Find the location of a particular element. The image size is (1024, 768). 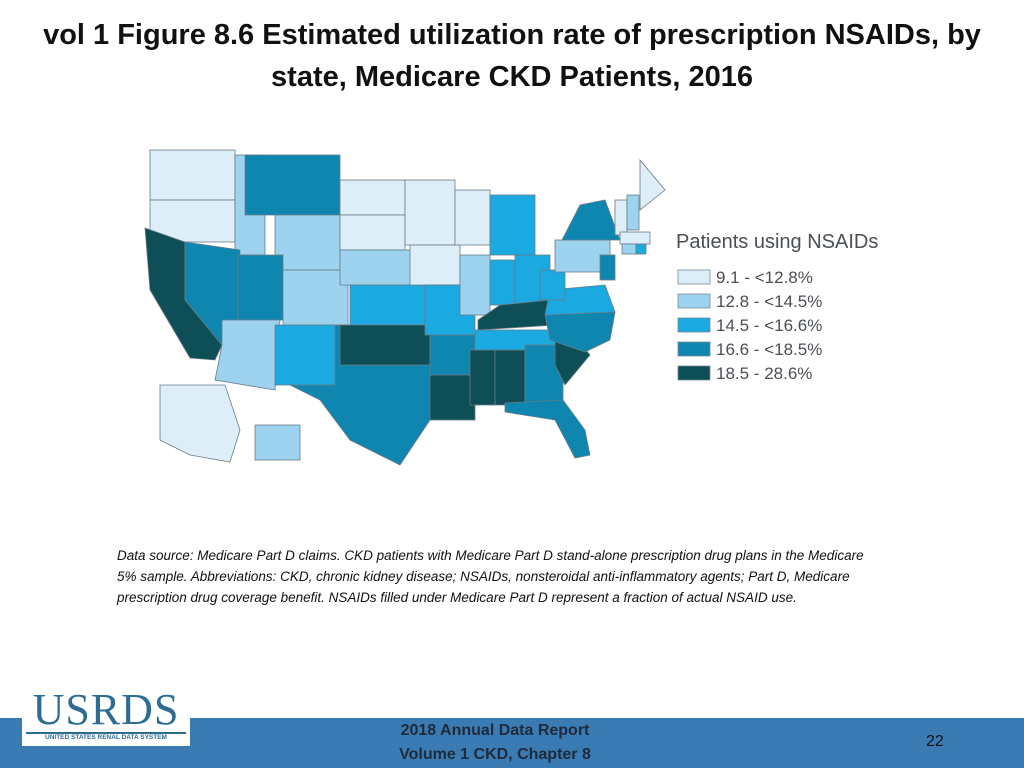

logo: USRDS UNITED STATES RENAL DATA SYSTEM is located at coordinates (106, 717).